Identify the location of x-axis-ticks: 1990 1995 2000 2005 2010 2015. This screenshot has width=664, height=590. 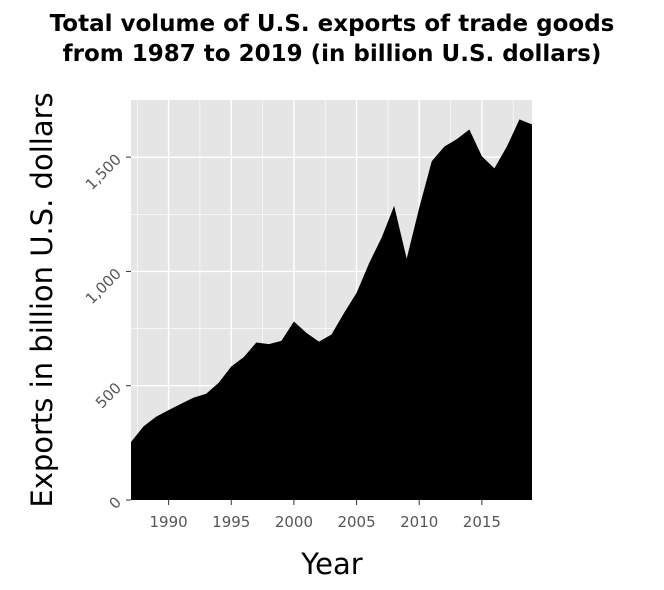
(325, 515).